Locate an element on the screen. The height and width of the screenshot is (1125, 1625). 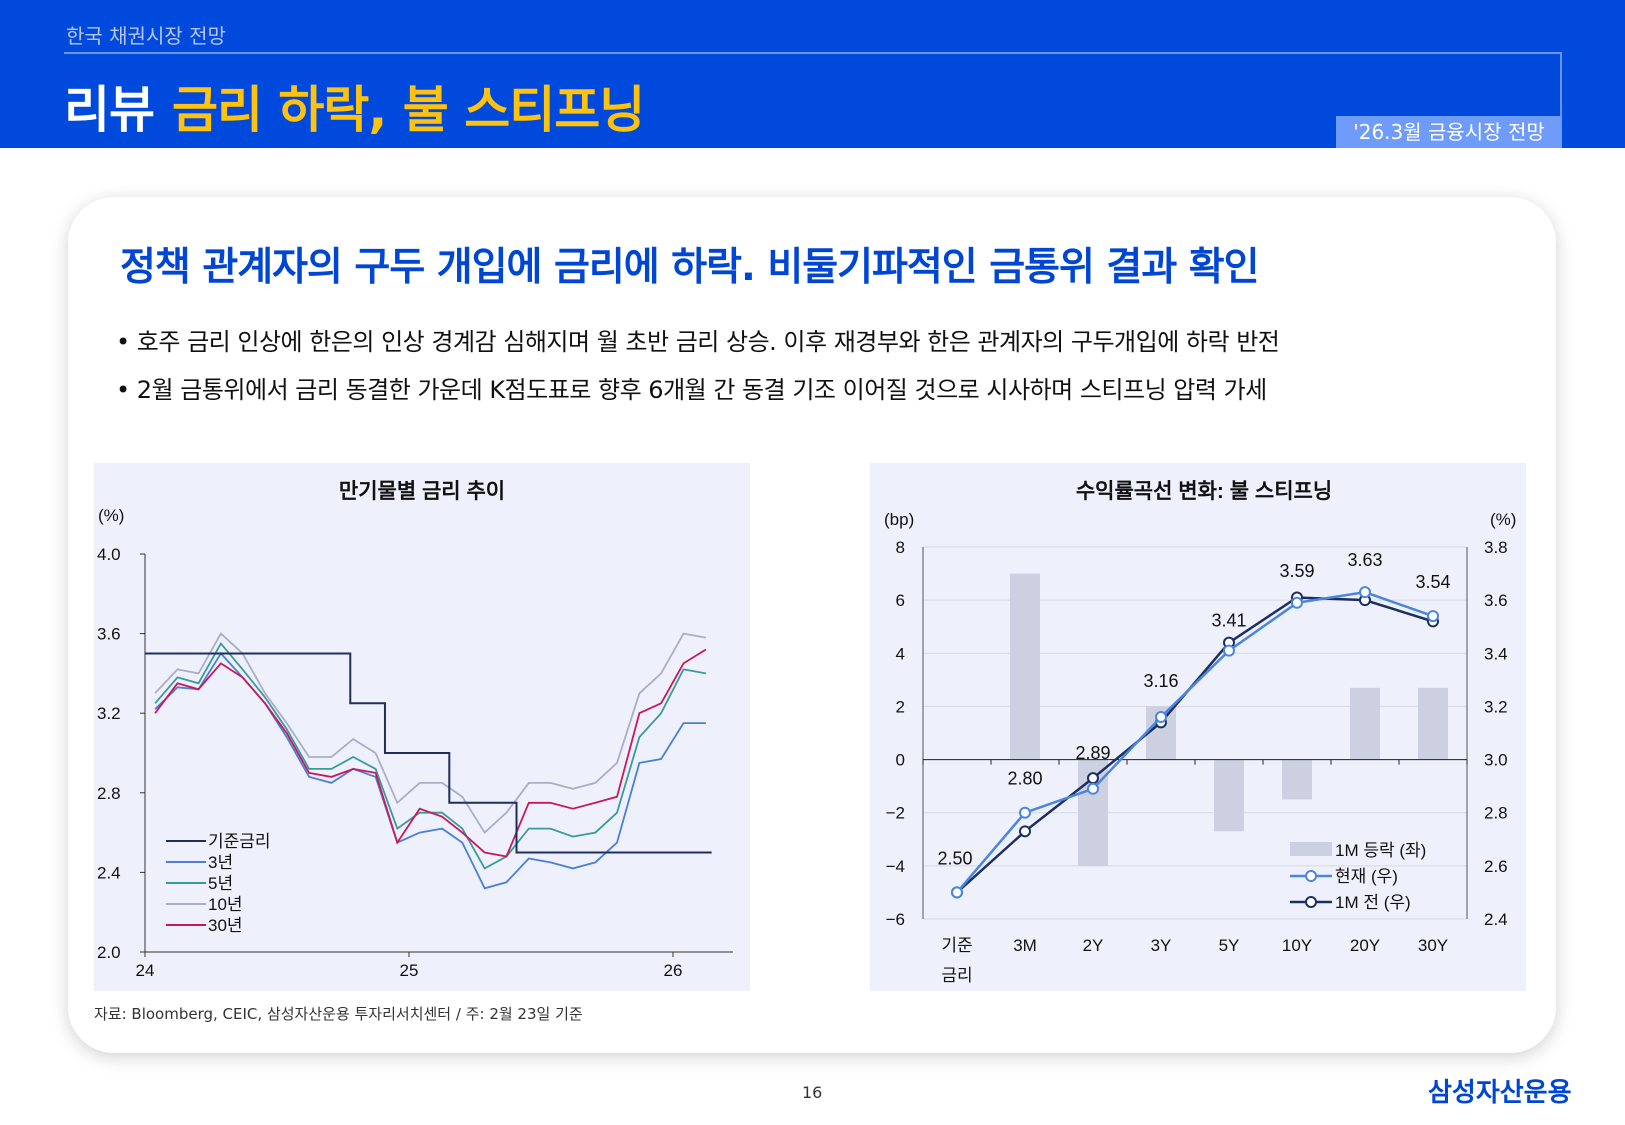
data-label: 3.16 is located at coordinates (1160, 681).